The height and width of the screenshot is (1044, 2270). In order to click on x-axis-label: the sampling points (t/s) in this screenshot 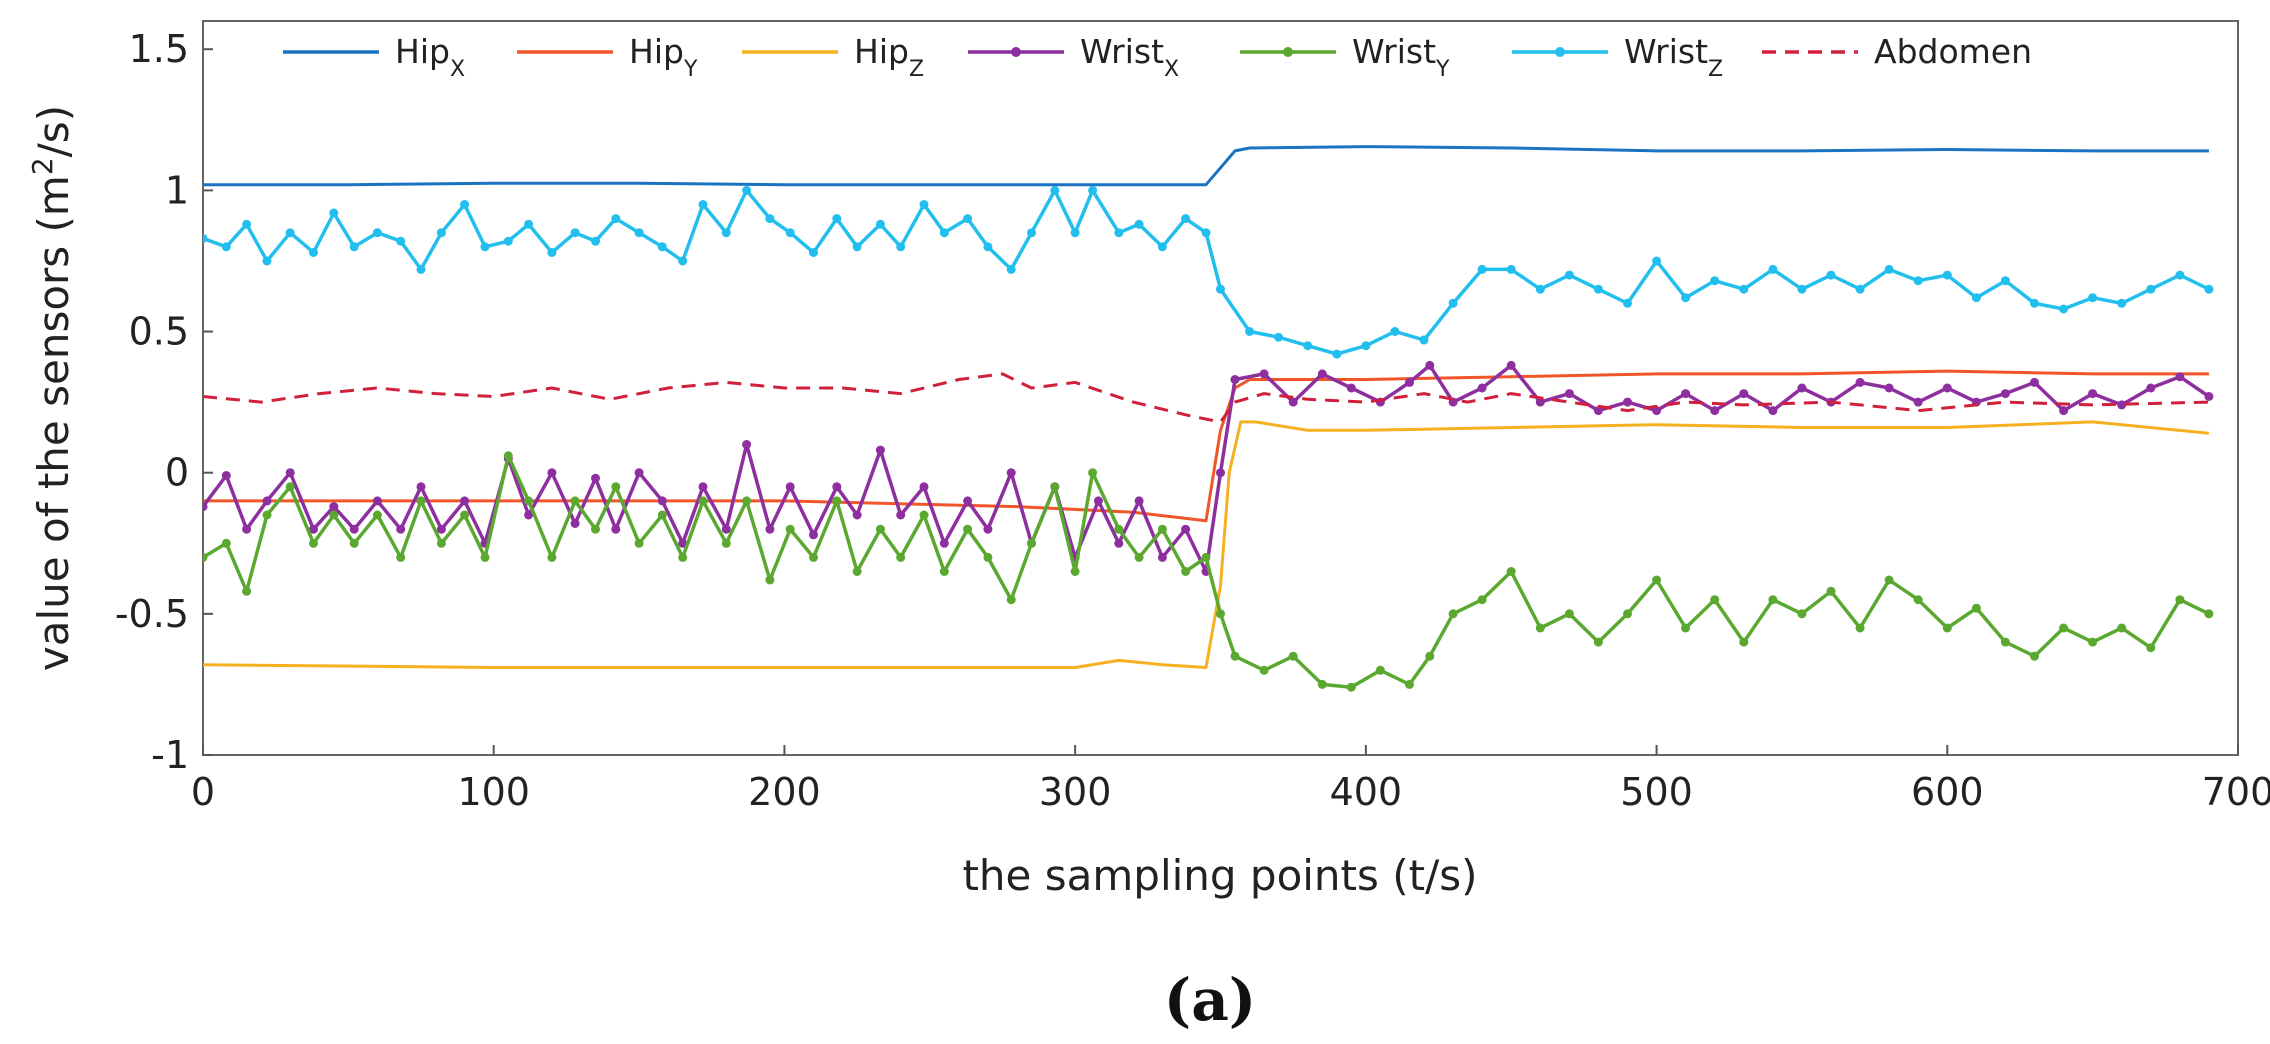, I will do `click(1219, 875)`.